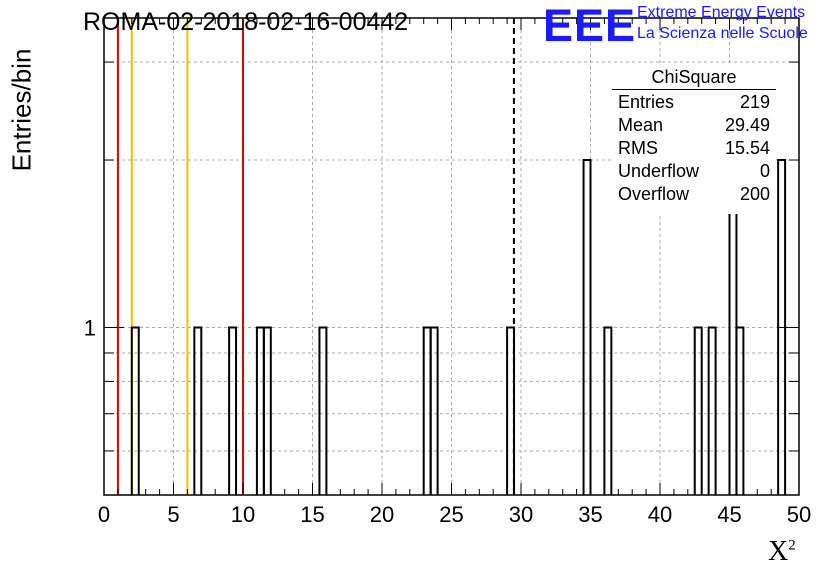  Describe the element at coordinates (754, 102) in the screenshot. I see `stats-value: 219` at that location.